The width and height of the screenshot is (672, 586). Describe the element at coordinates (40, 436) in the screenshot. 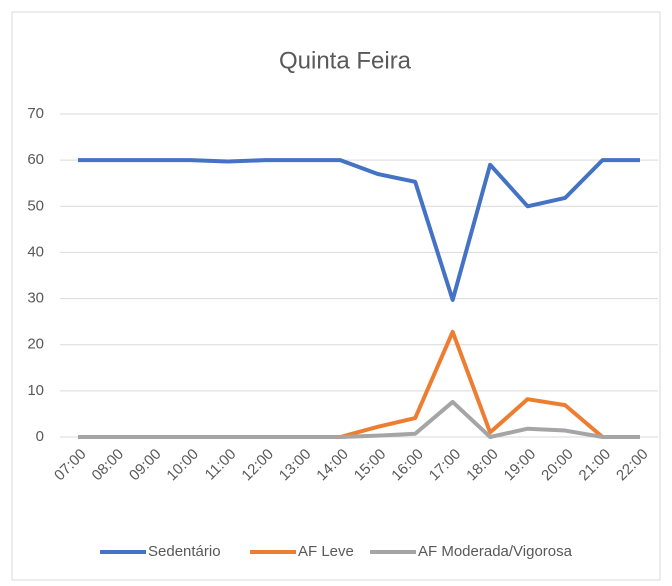

I see `y-tick-label: 0` at that location.